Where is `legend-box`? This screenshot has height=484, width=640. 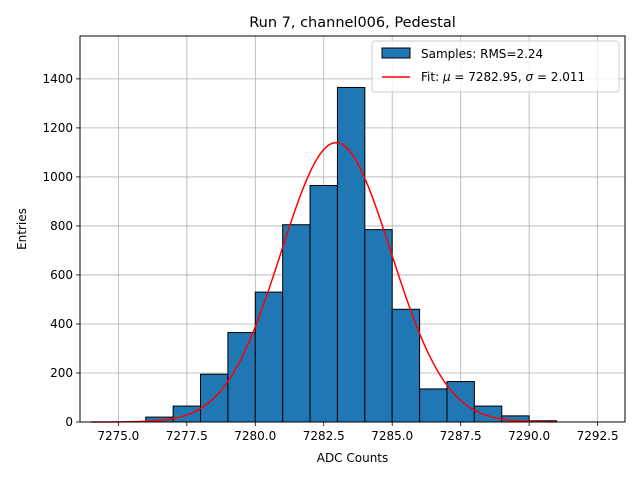
legend-box is located at coordinates (495, 66).